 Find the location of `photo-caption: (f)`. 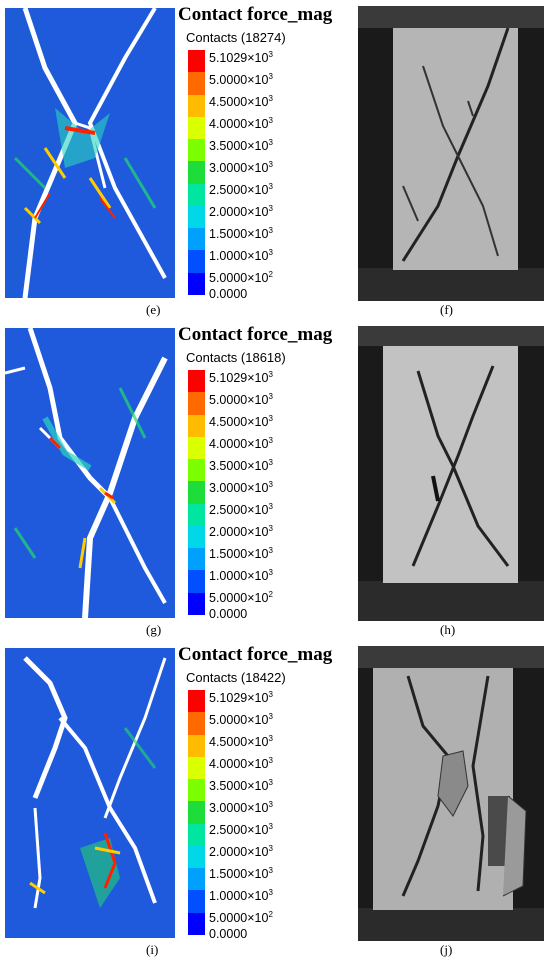

photo-caption: (f) is located at coordinates (446, 309).